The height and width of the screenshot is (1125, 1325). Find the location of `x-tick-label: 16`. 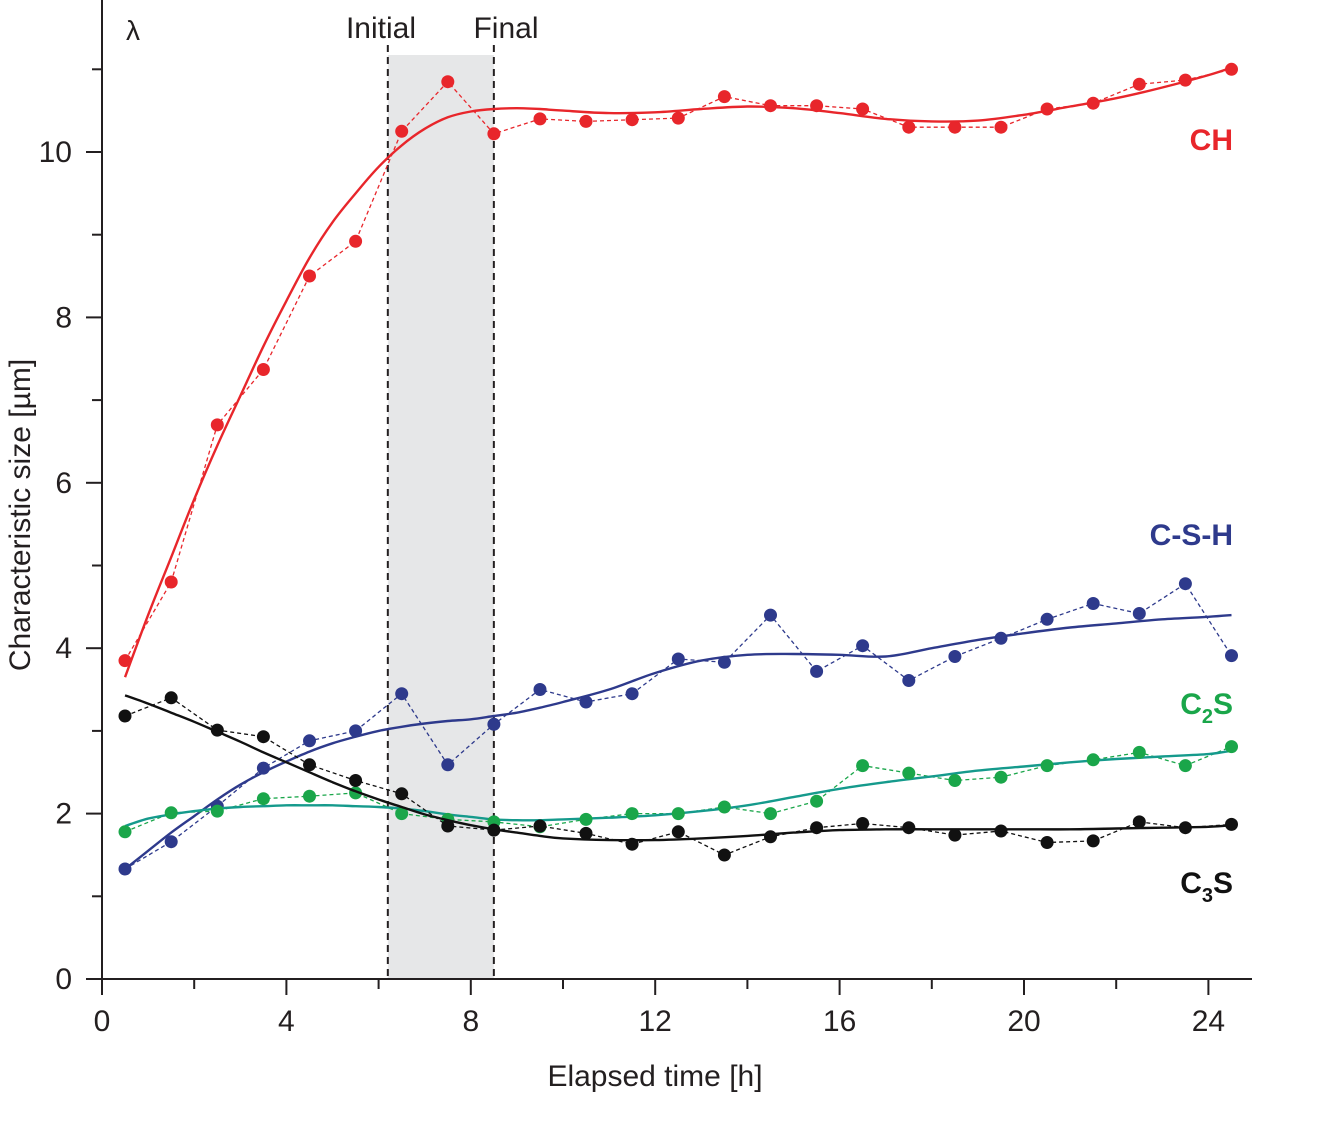

x-tick-label: 16 is located at coordinates (839, 1021).